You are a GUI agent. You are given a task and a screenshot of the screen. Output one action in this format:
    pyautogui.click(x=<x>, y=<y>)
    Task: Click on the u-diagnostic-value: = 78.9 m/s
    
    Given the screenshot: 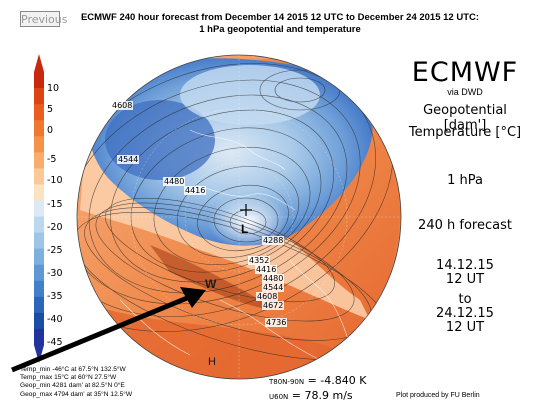 What is the action you would take?
    pyautogui.click(x=322, y=395)
    